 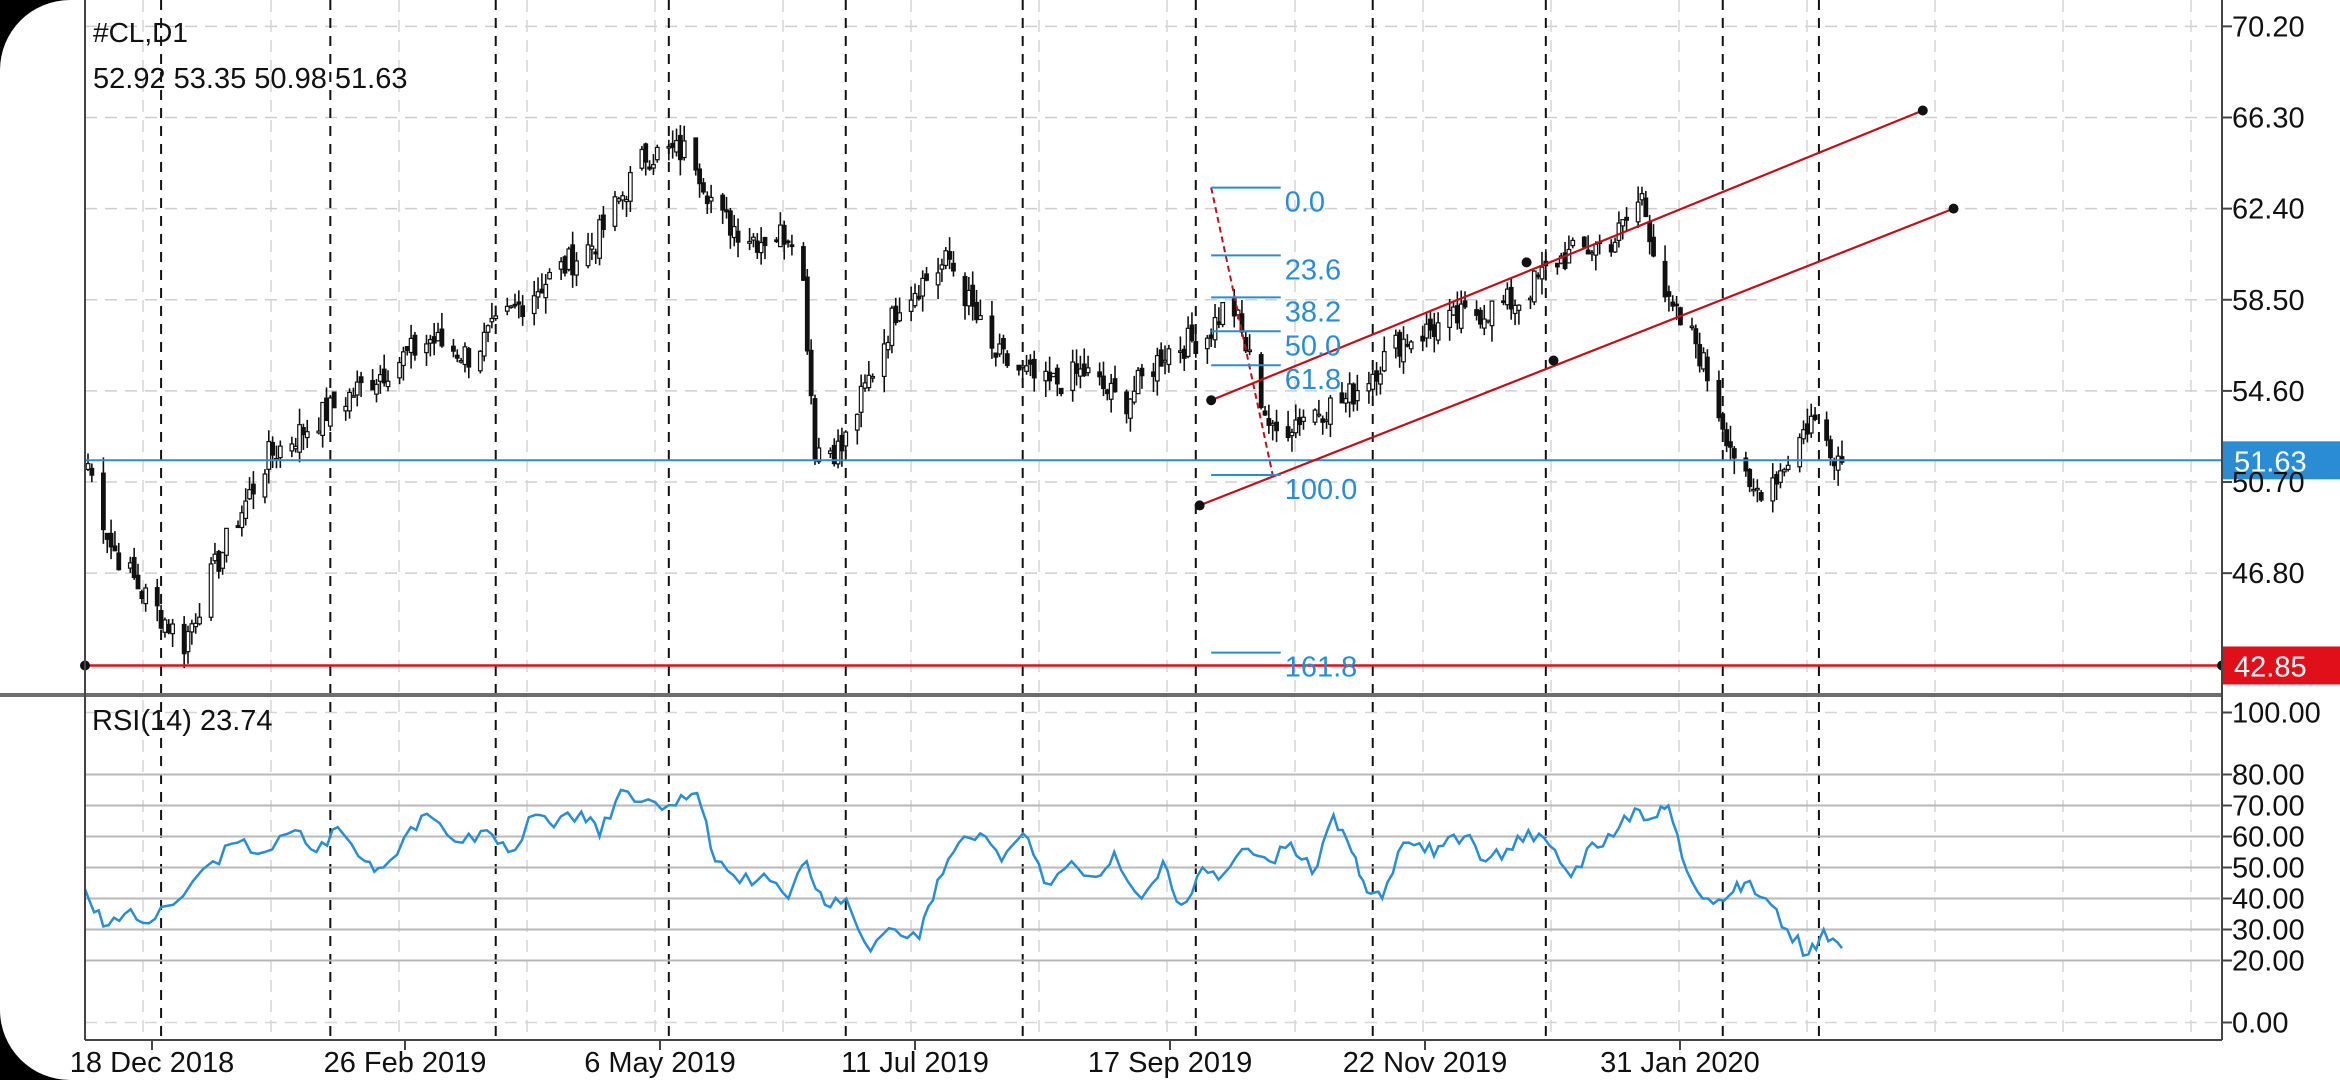 I want to click on rsi-tick-label: 40.00, so click(x=2268, y=900).